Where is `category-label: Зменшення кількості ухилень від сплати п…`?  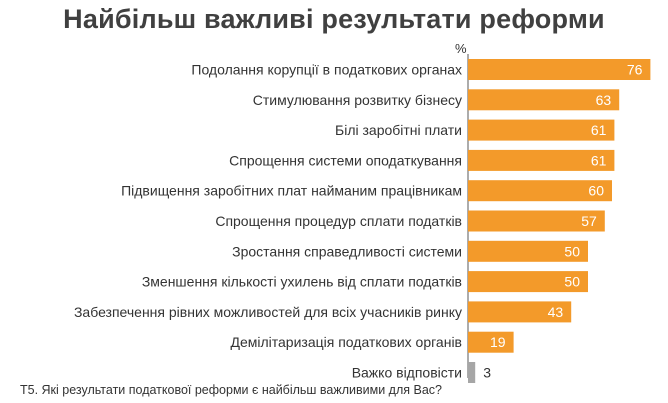
category-label: Зменшення кількості ухилень від сплати п… is located at coordinates (302, 282).